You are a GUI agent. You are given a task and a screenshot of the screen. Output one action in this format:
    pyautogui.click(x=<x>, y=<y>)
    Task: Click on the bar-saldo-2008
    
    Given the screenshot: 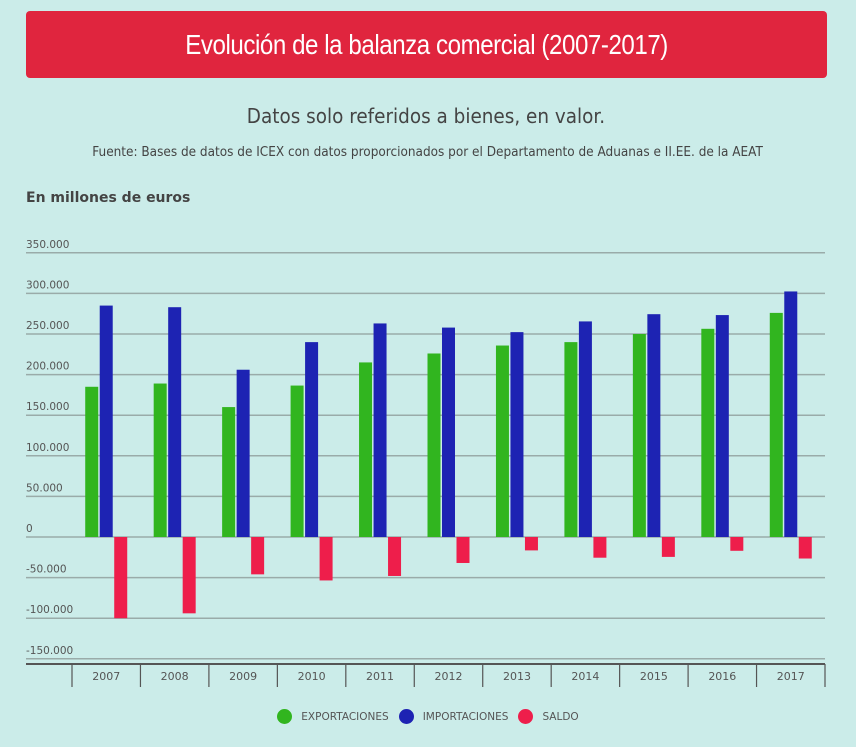 What is the action you would take?
    pyautogui.click(x=189, y=575)
    